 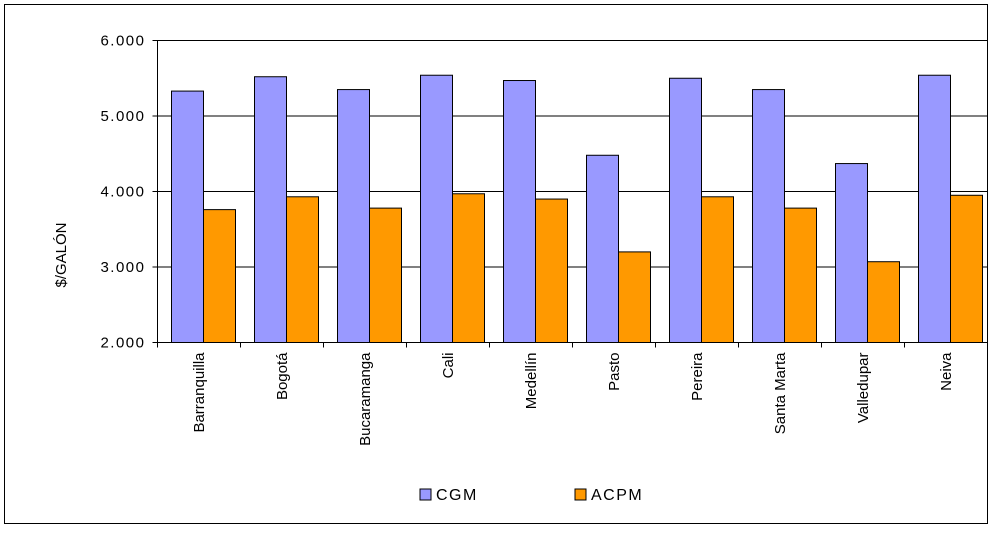 What do you see at coordinates (282, 376) in the screenshot?
I see `x-tick-label: Bogotá` at bounding box center [282, 376].